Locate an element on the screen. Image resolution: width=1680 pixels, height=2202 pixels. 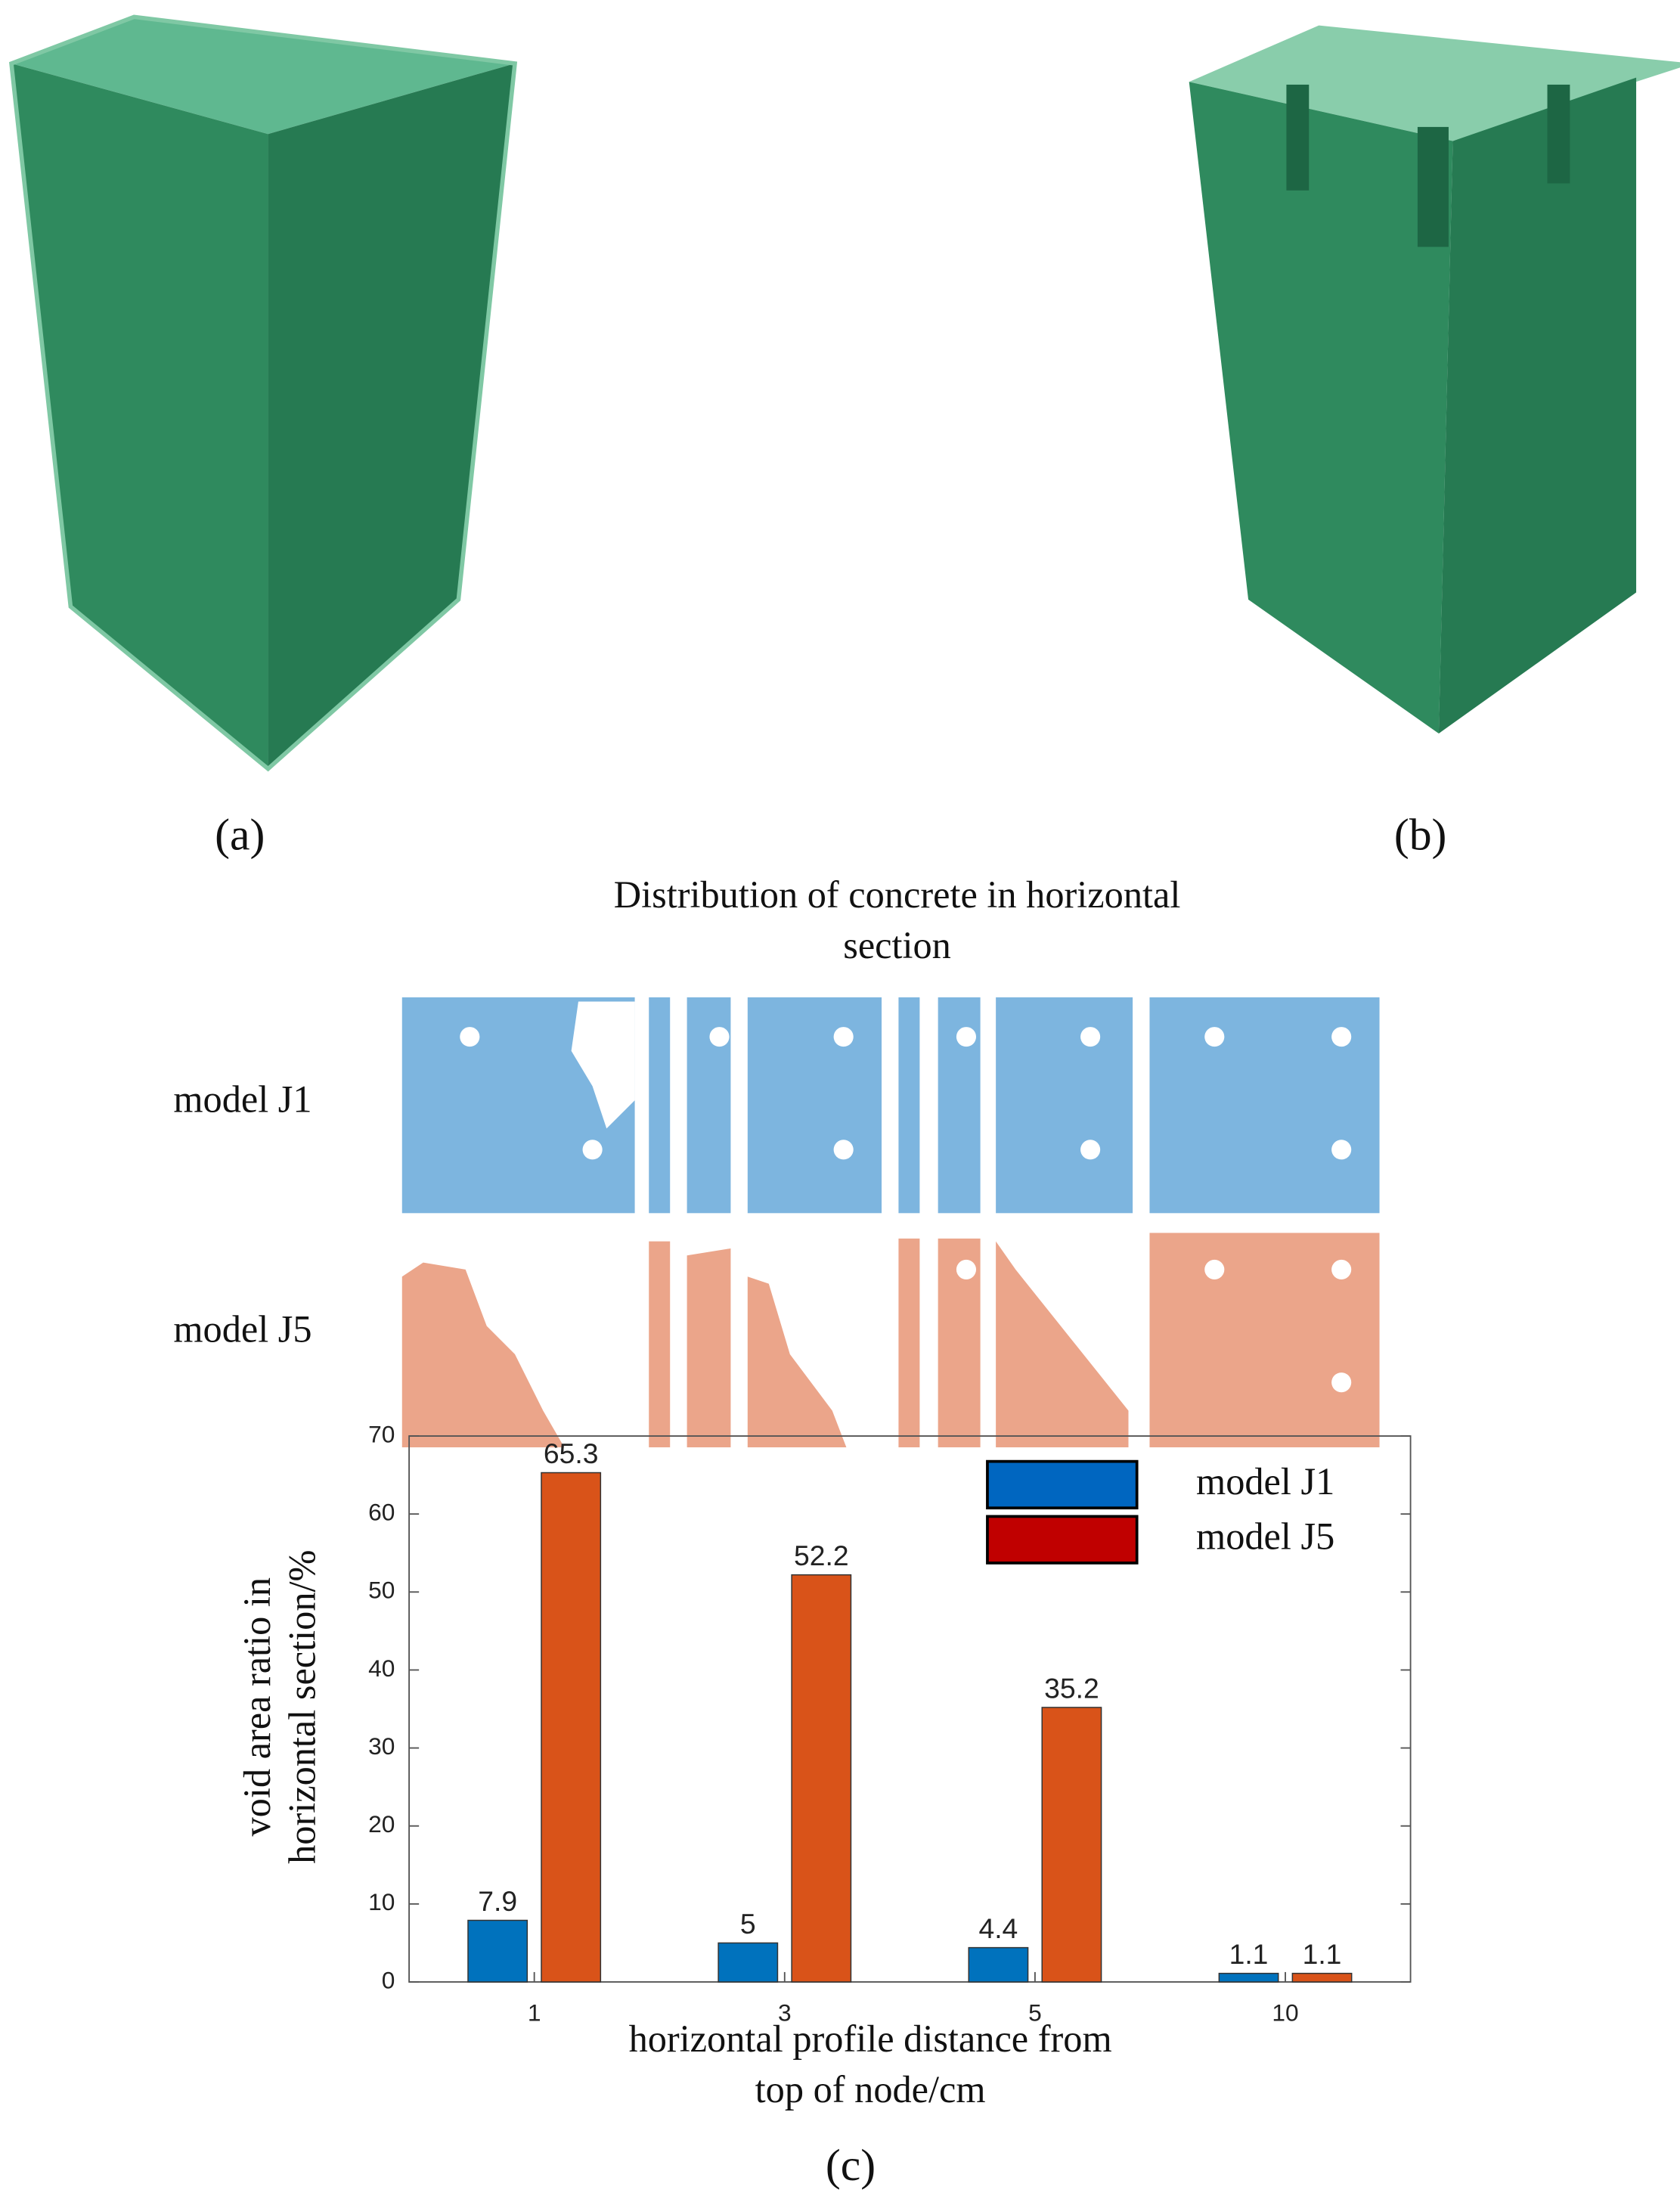
section-title: section is located at coordinates (897, 945).